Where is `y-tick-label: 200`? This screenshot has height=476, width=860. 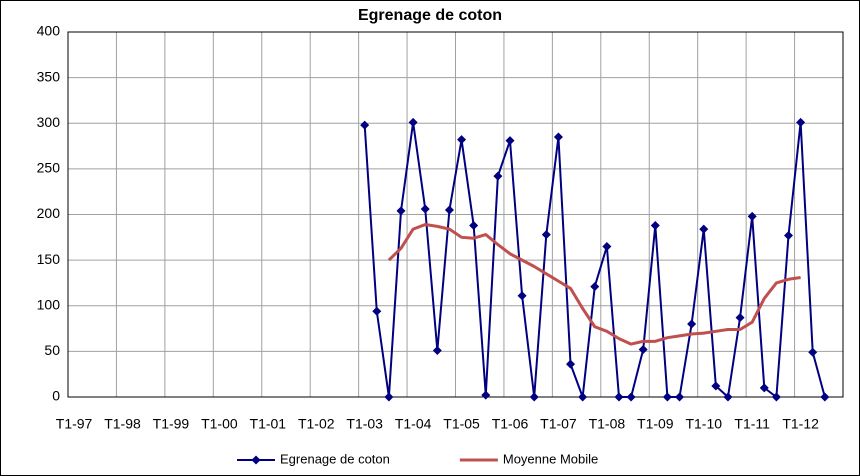 y-tick-label: 200 is located at coordinates (49, 213).